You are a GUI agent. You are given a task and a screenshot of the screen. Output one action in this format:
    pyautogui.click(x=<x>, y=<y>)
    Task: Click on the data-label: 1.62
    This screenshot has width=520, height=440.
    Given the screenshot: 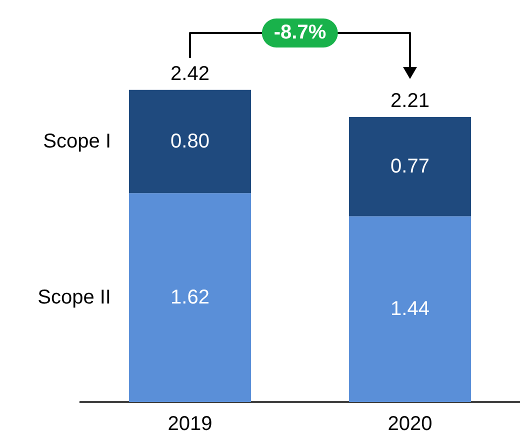 What is the action you would take?
    pyautogui.click(x=190, y=297)
    